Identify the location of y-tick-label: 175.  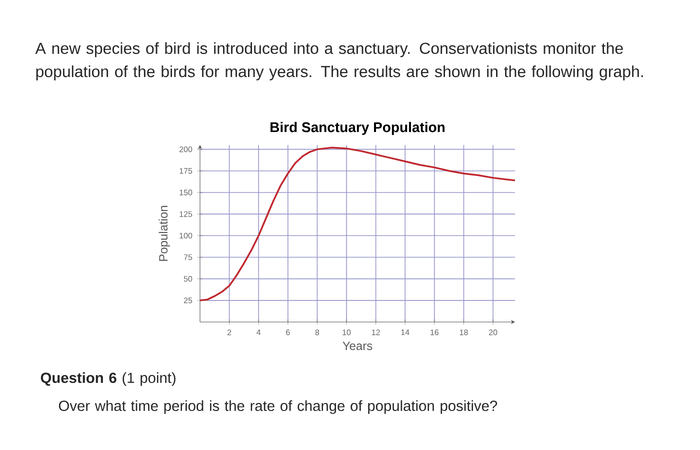
(186, 171).